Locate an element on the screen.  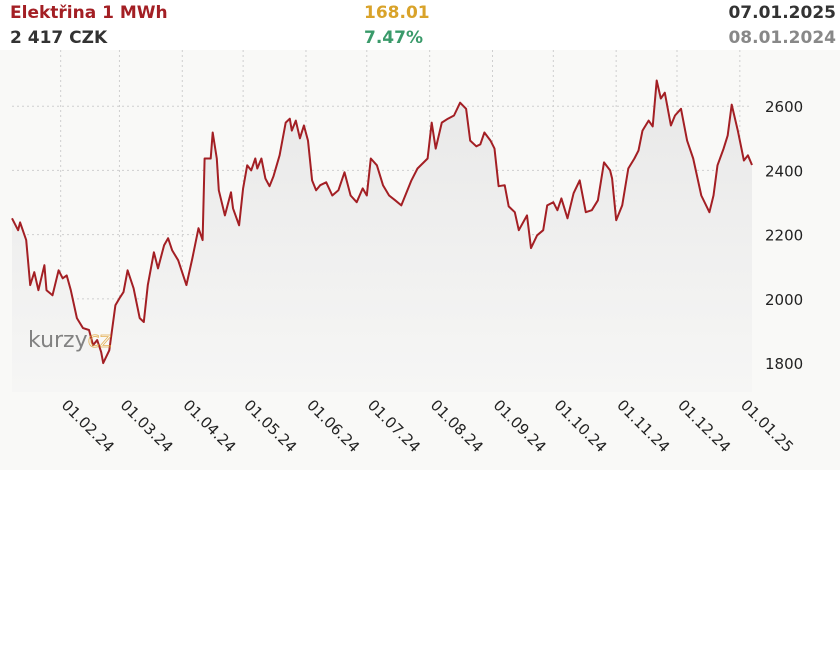
y-tick-label: 2000 is located at coordinates (784, 300).